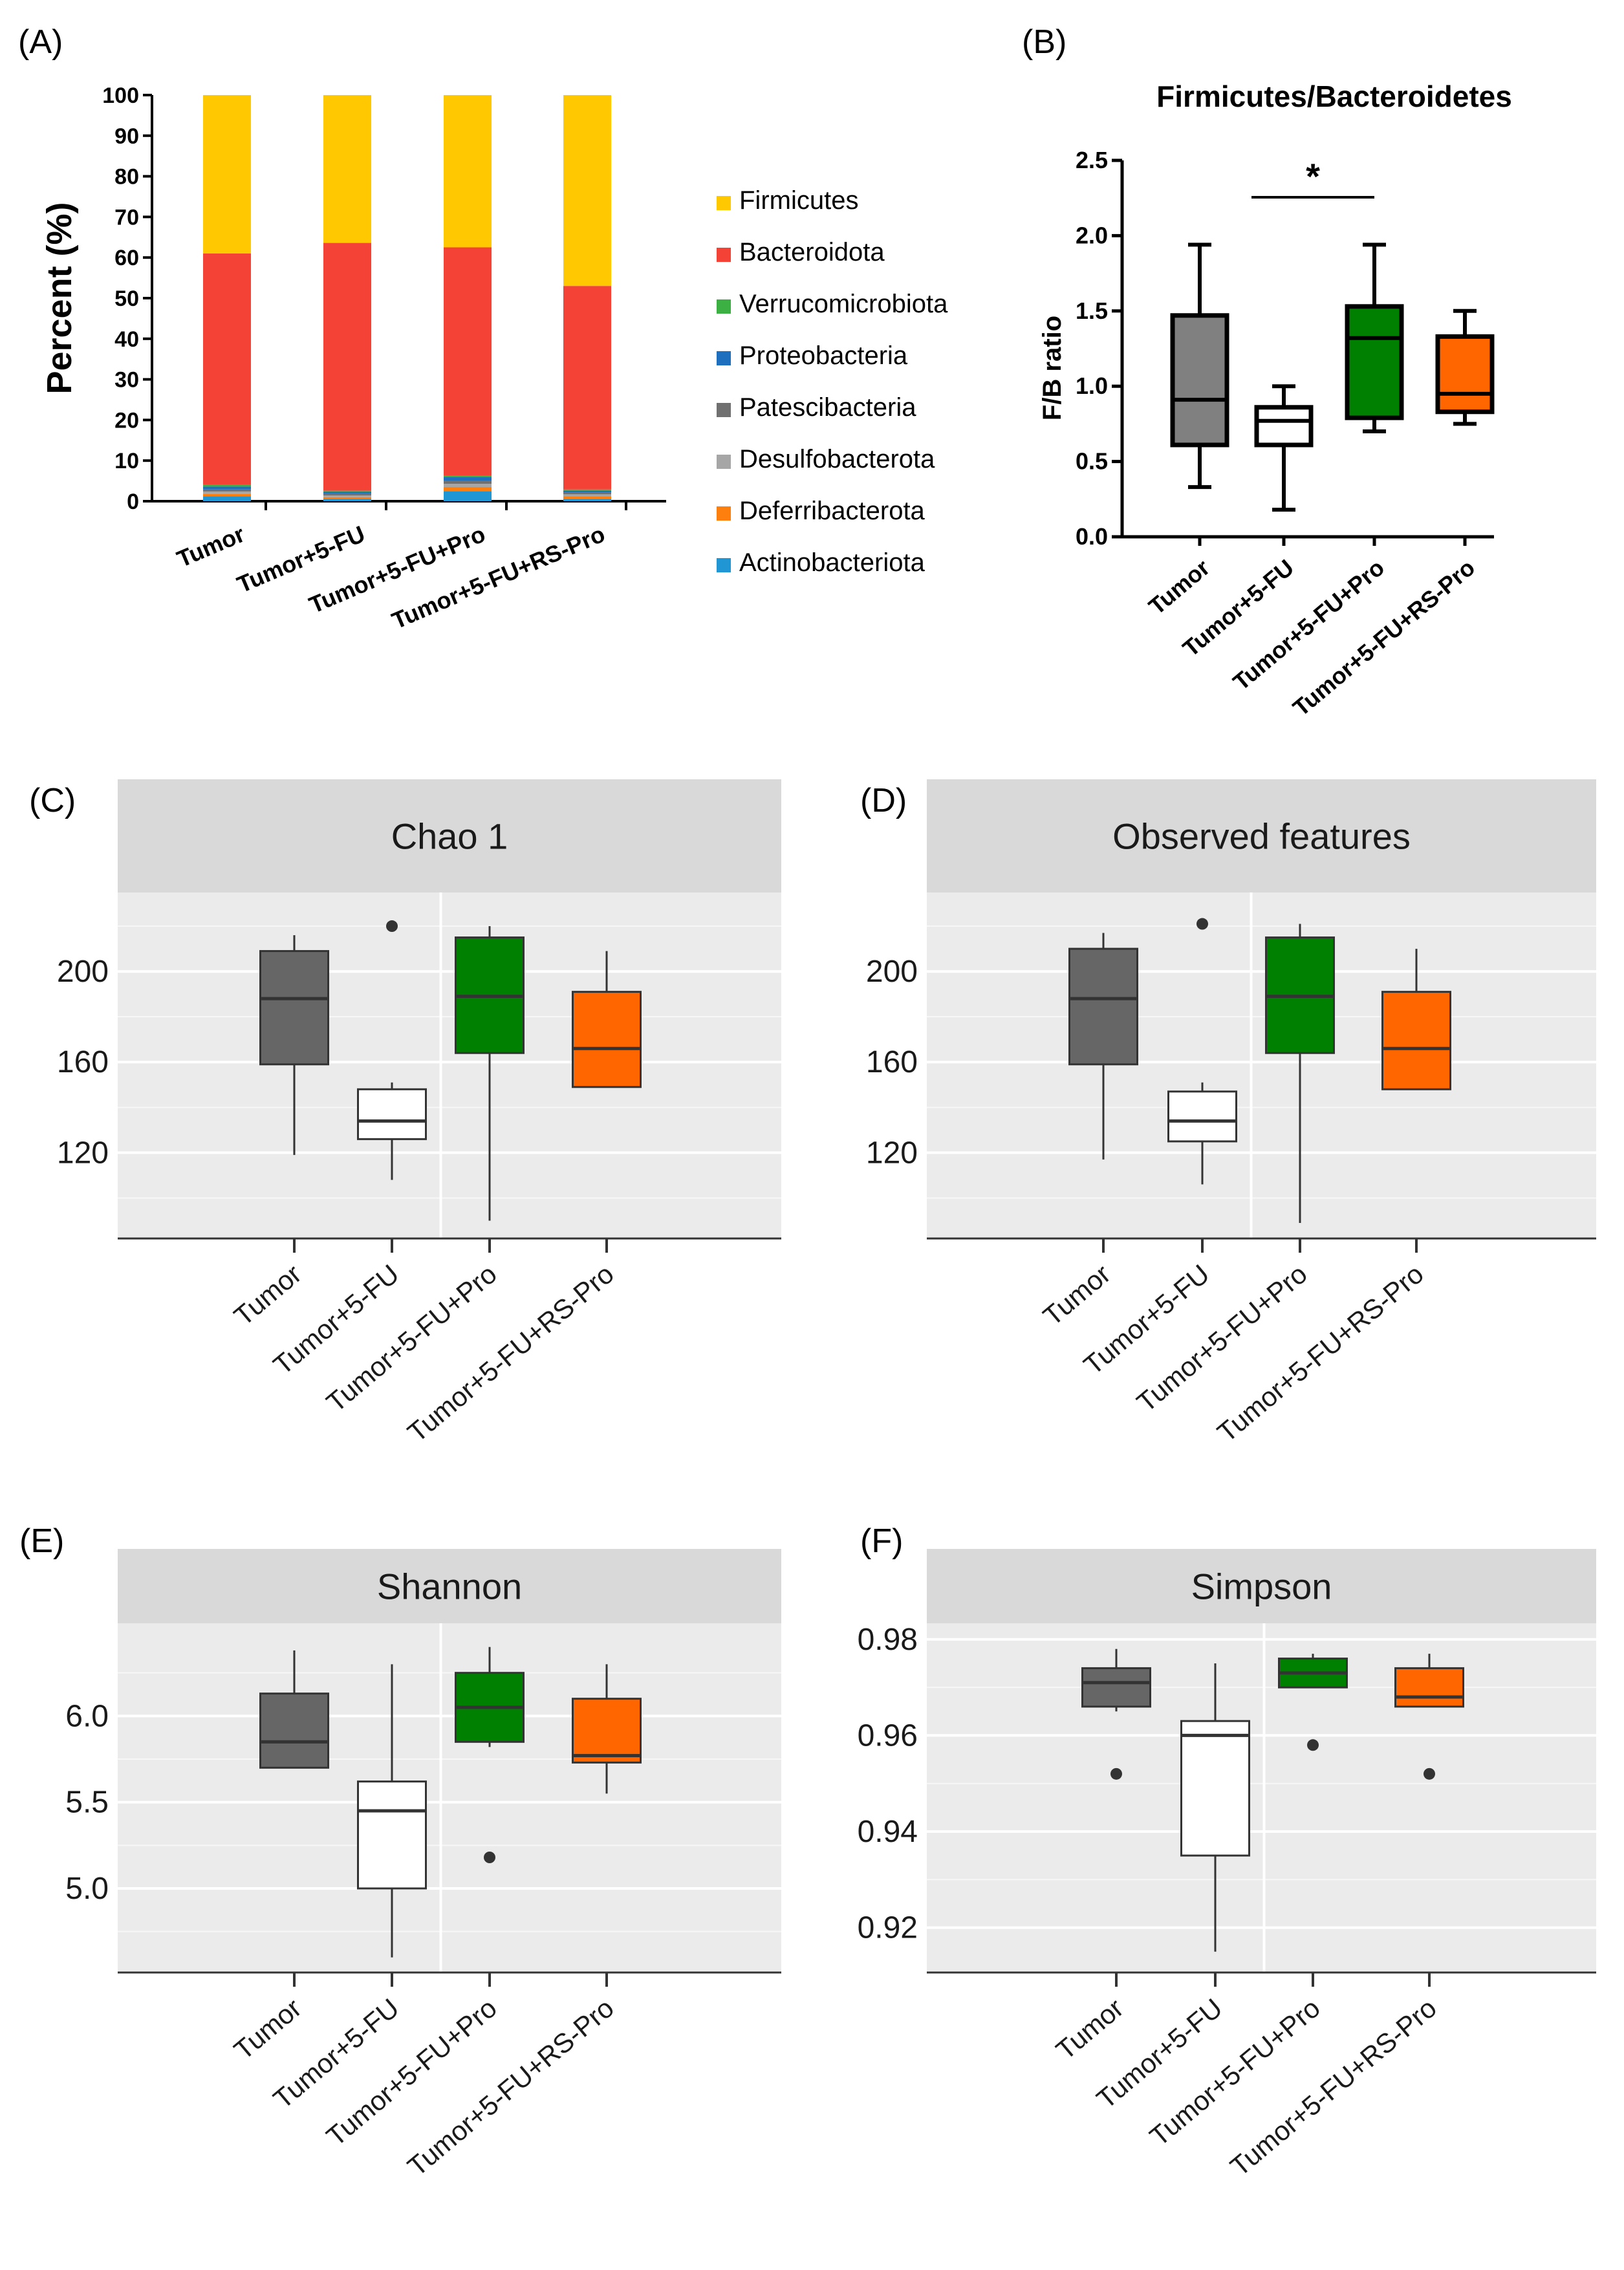  I want to click on y-tick-label-a: 50, so click(127, 298).